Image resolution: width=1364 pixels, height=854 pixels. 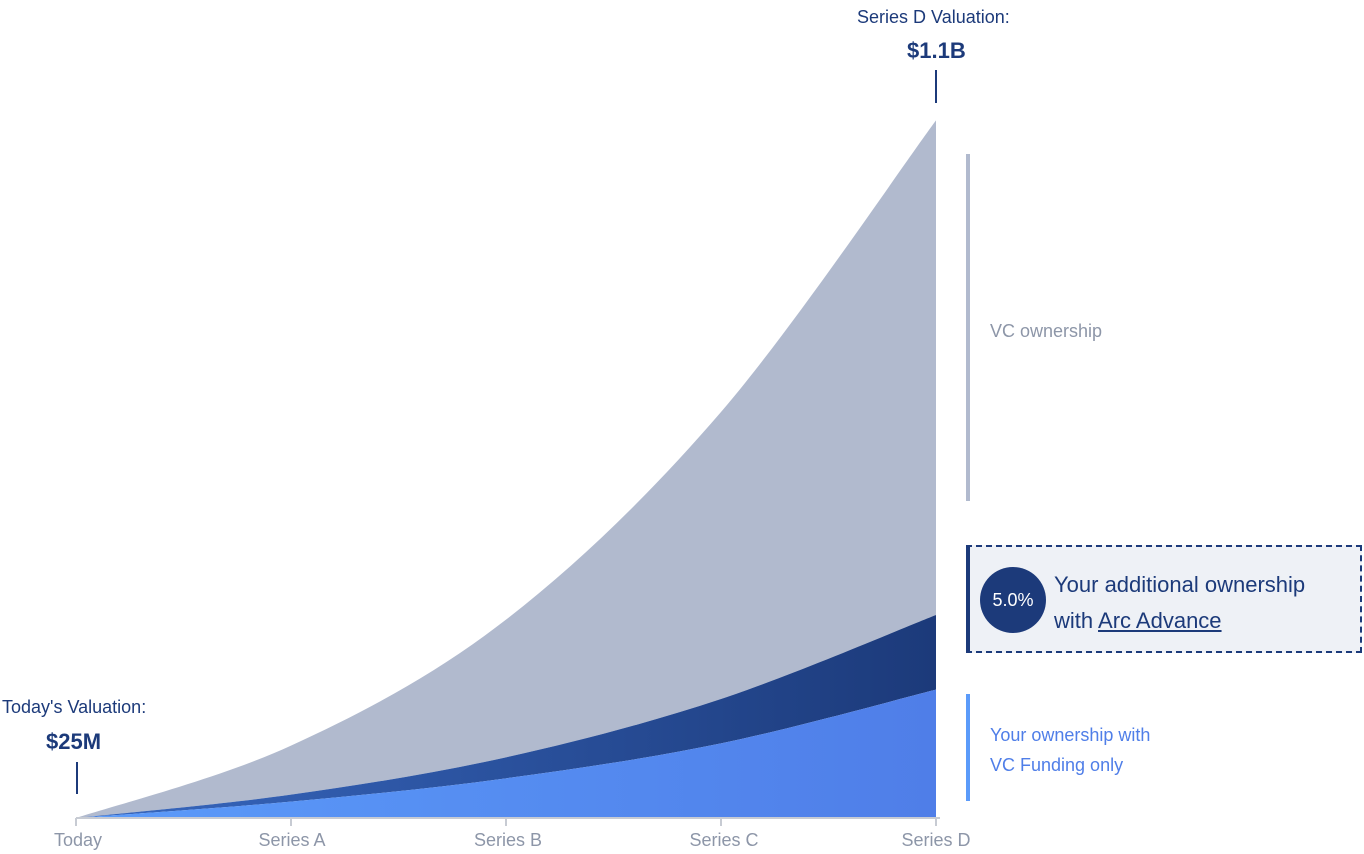 I want to click on end-valuation-value: $1.1B, so click(x=936, y=50).